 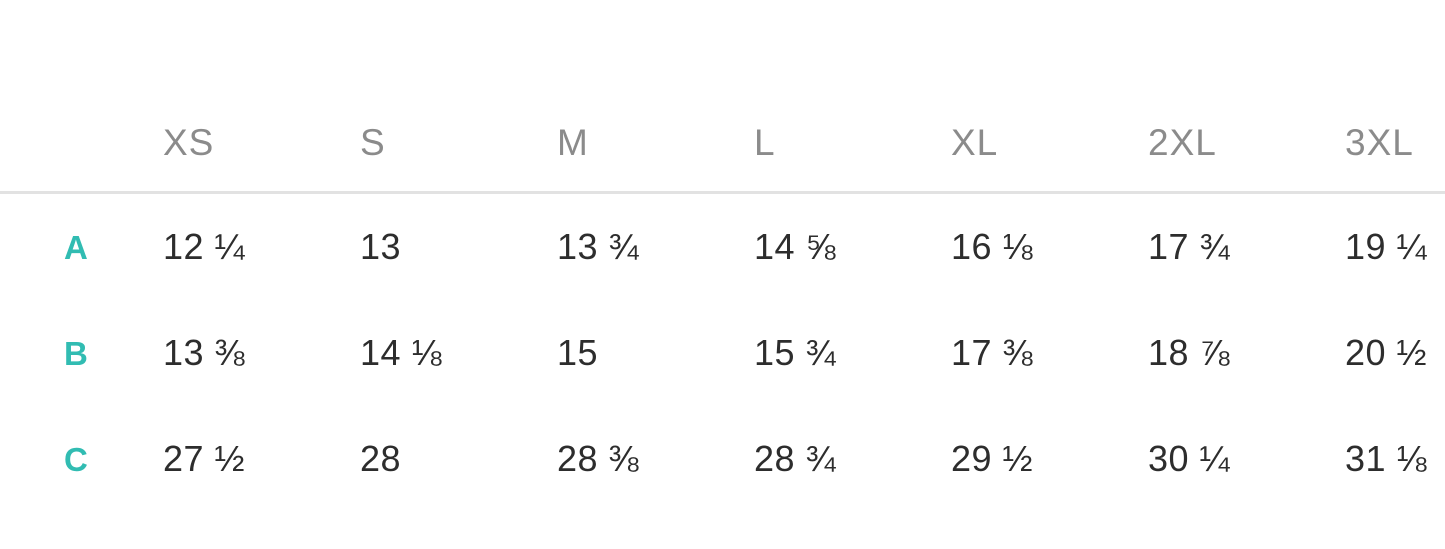 What do you see at coordinates (765, 142) in the screenshot?
I see `column-header-l: L` at bounding box center [765, 142].